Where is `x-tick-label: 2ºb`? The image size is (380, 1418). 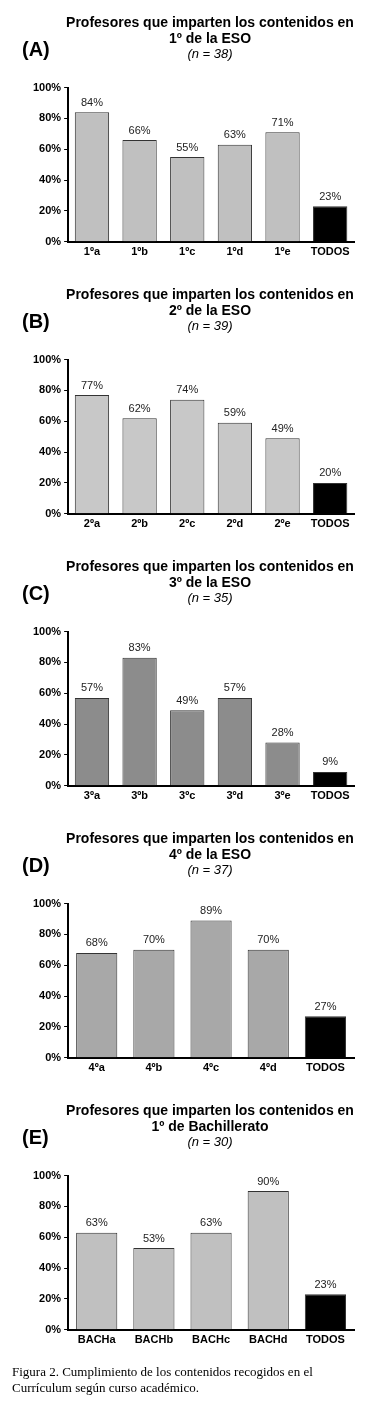
x-tick-label: 2ºb is located at coordinates (140, 523).